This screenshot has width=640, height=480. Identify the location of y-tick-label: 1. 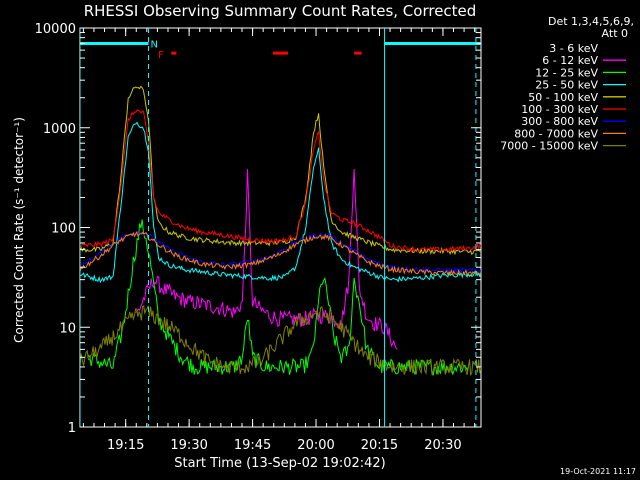
(72, 428).